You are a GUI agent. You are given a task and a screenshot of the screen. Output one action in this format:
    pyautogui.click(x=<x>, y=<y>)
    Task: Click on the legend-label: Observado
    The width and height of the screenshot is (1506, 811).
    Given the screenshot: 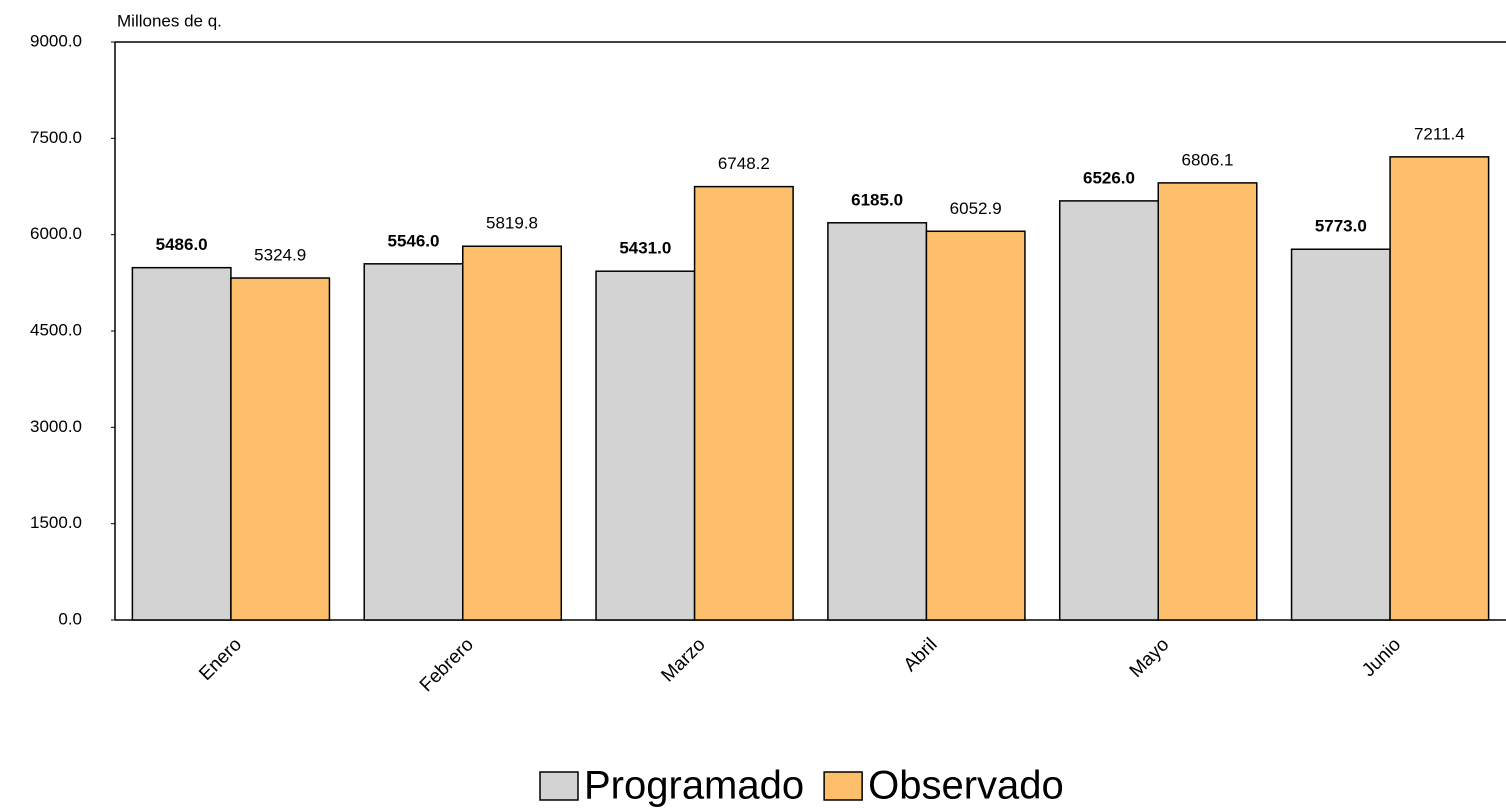 What is the action you would take?
    pyautogui.click(x=966, y=786)
    